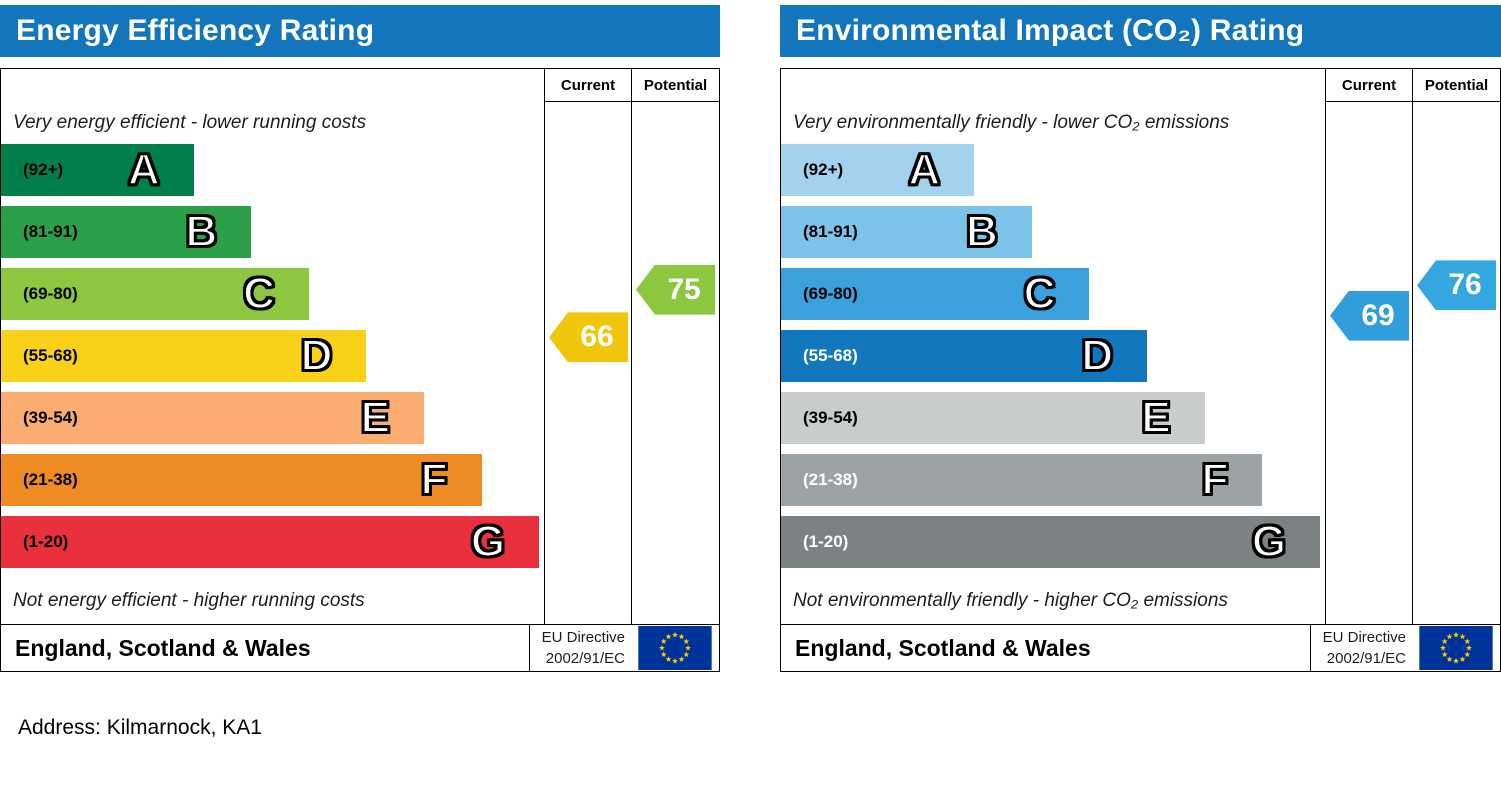 Image resolution: width=1501 pixels, height=805 pixels. What do you see at coordinates (1378, 315) in the screenshot?
I see `current-rating-value: 69` at bounding box center [1378, 315].